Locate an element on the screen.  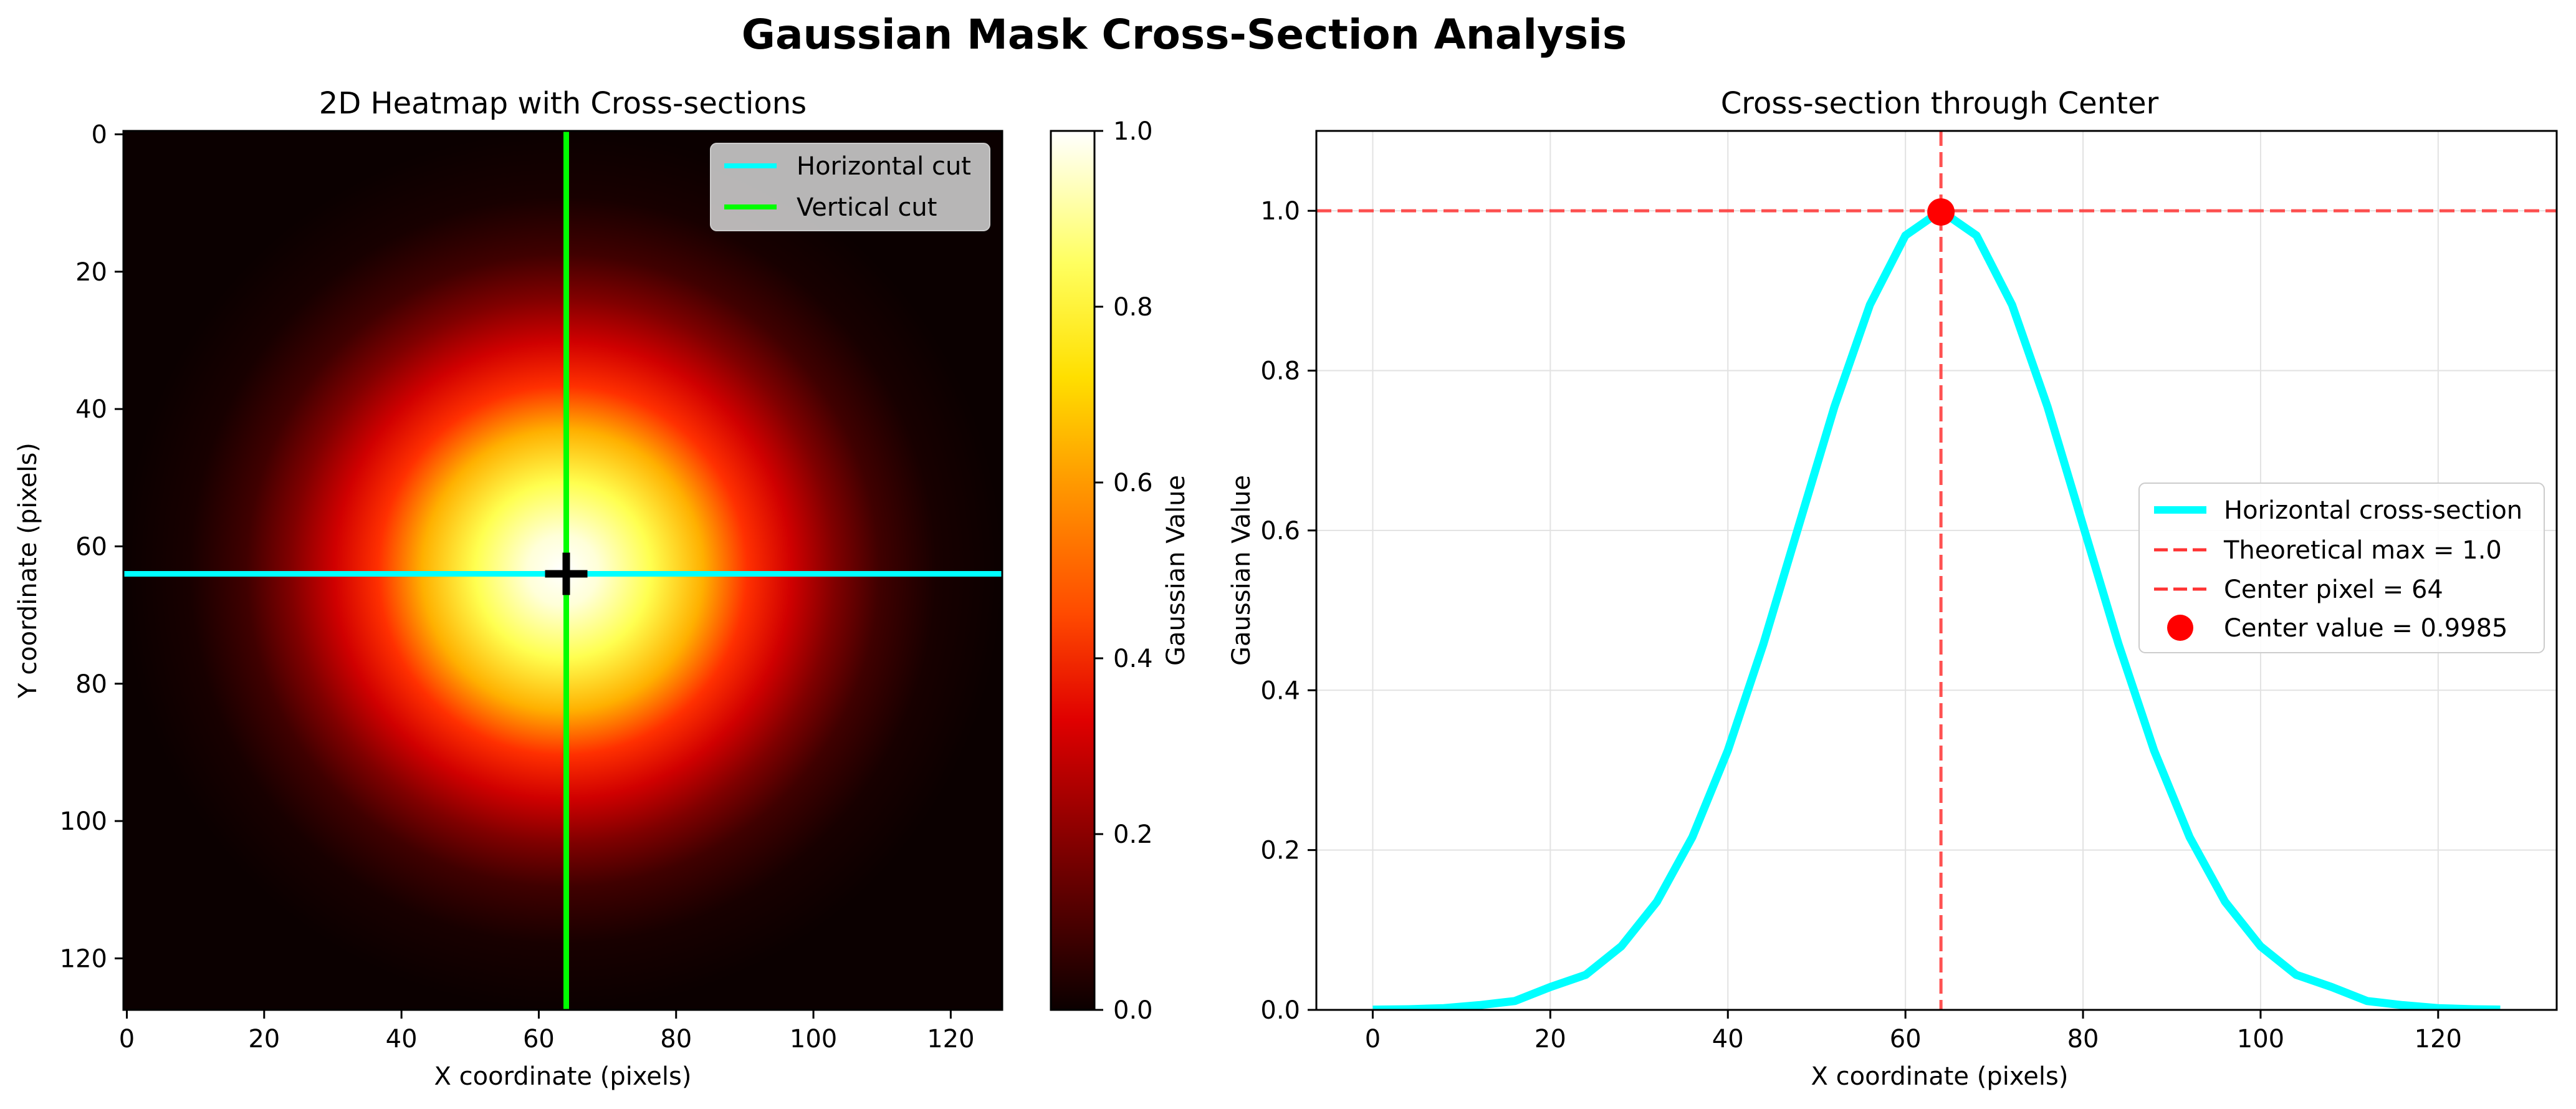
line-chart-xlabel: X coordinate (pixels) is located at coordinates (1940, 1076).